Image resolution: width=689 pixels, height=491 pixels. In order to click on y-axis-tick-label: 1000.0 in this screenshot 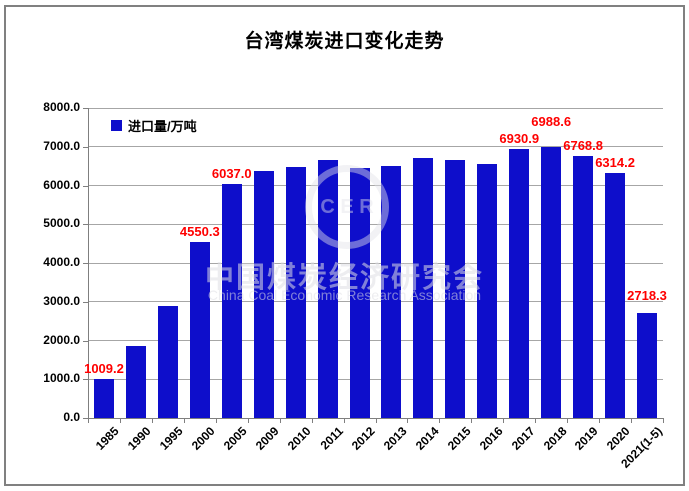, I will do `click(61, 378)`.